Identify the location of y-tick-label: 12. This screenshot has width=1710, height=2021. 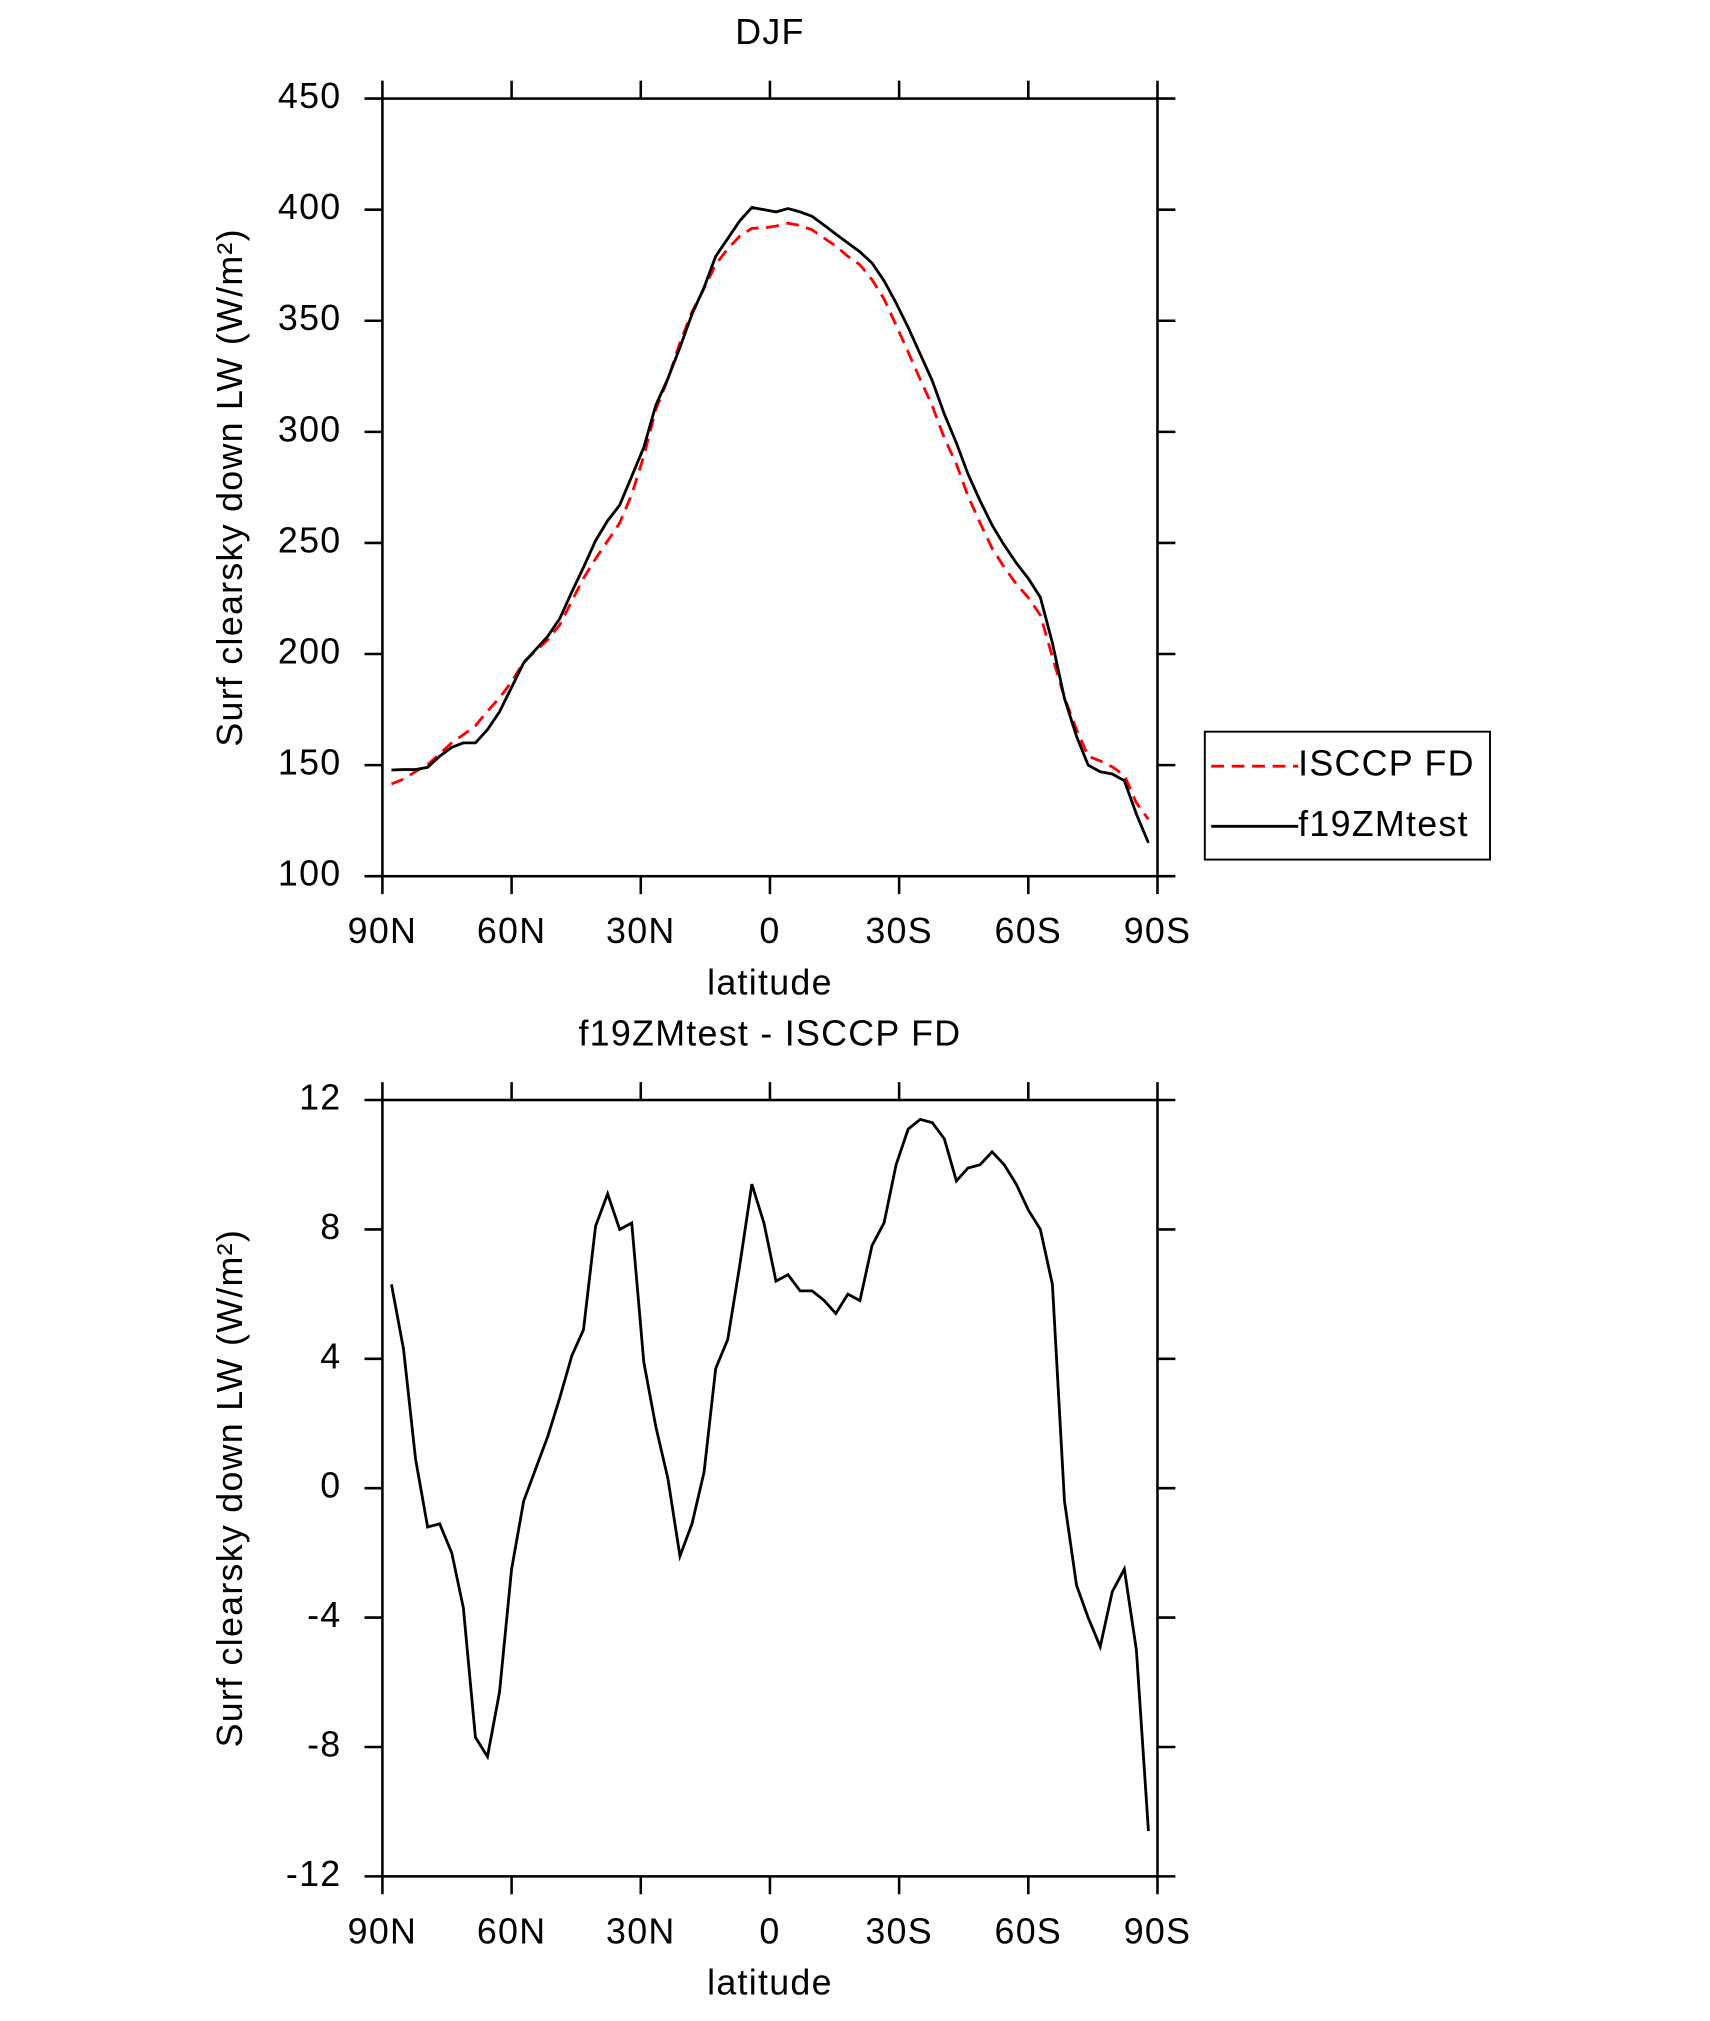
(320, 1097).